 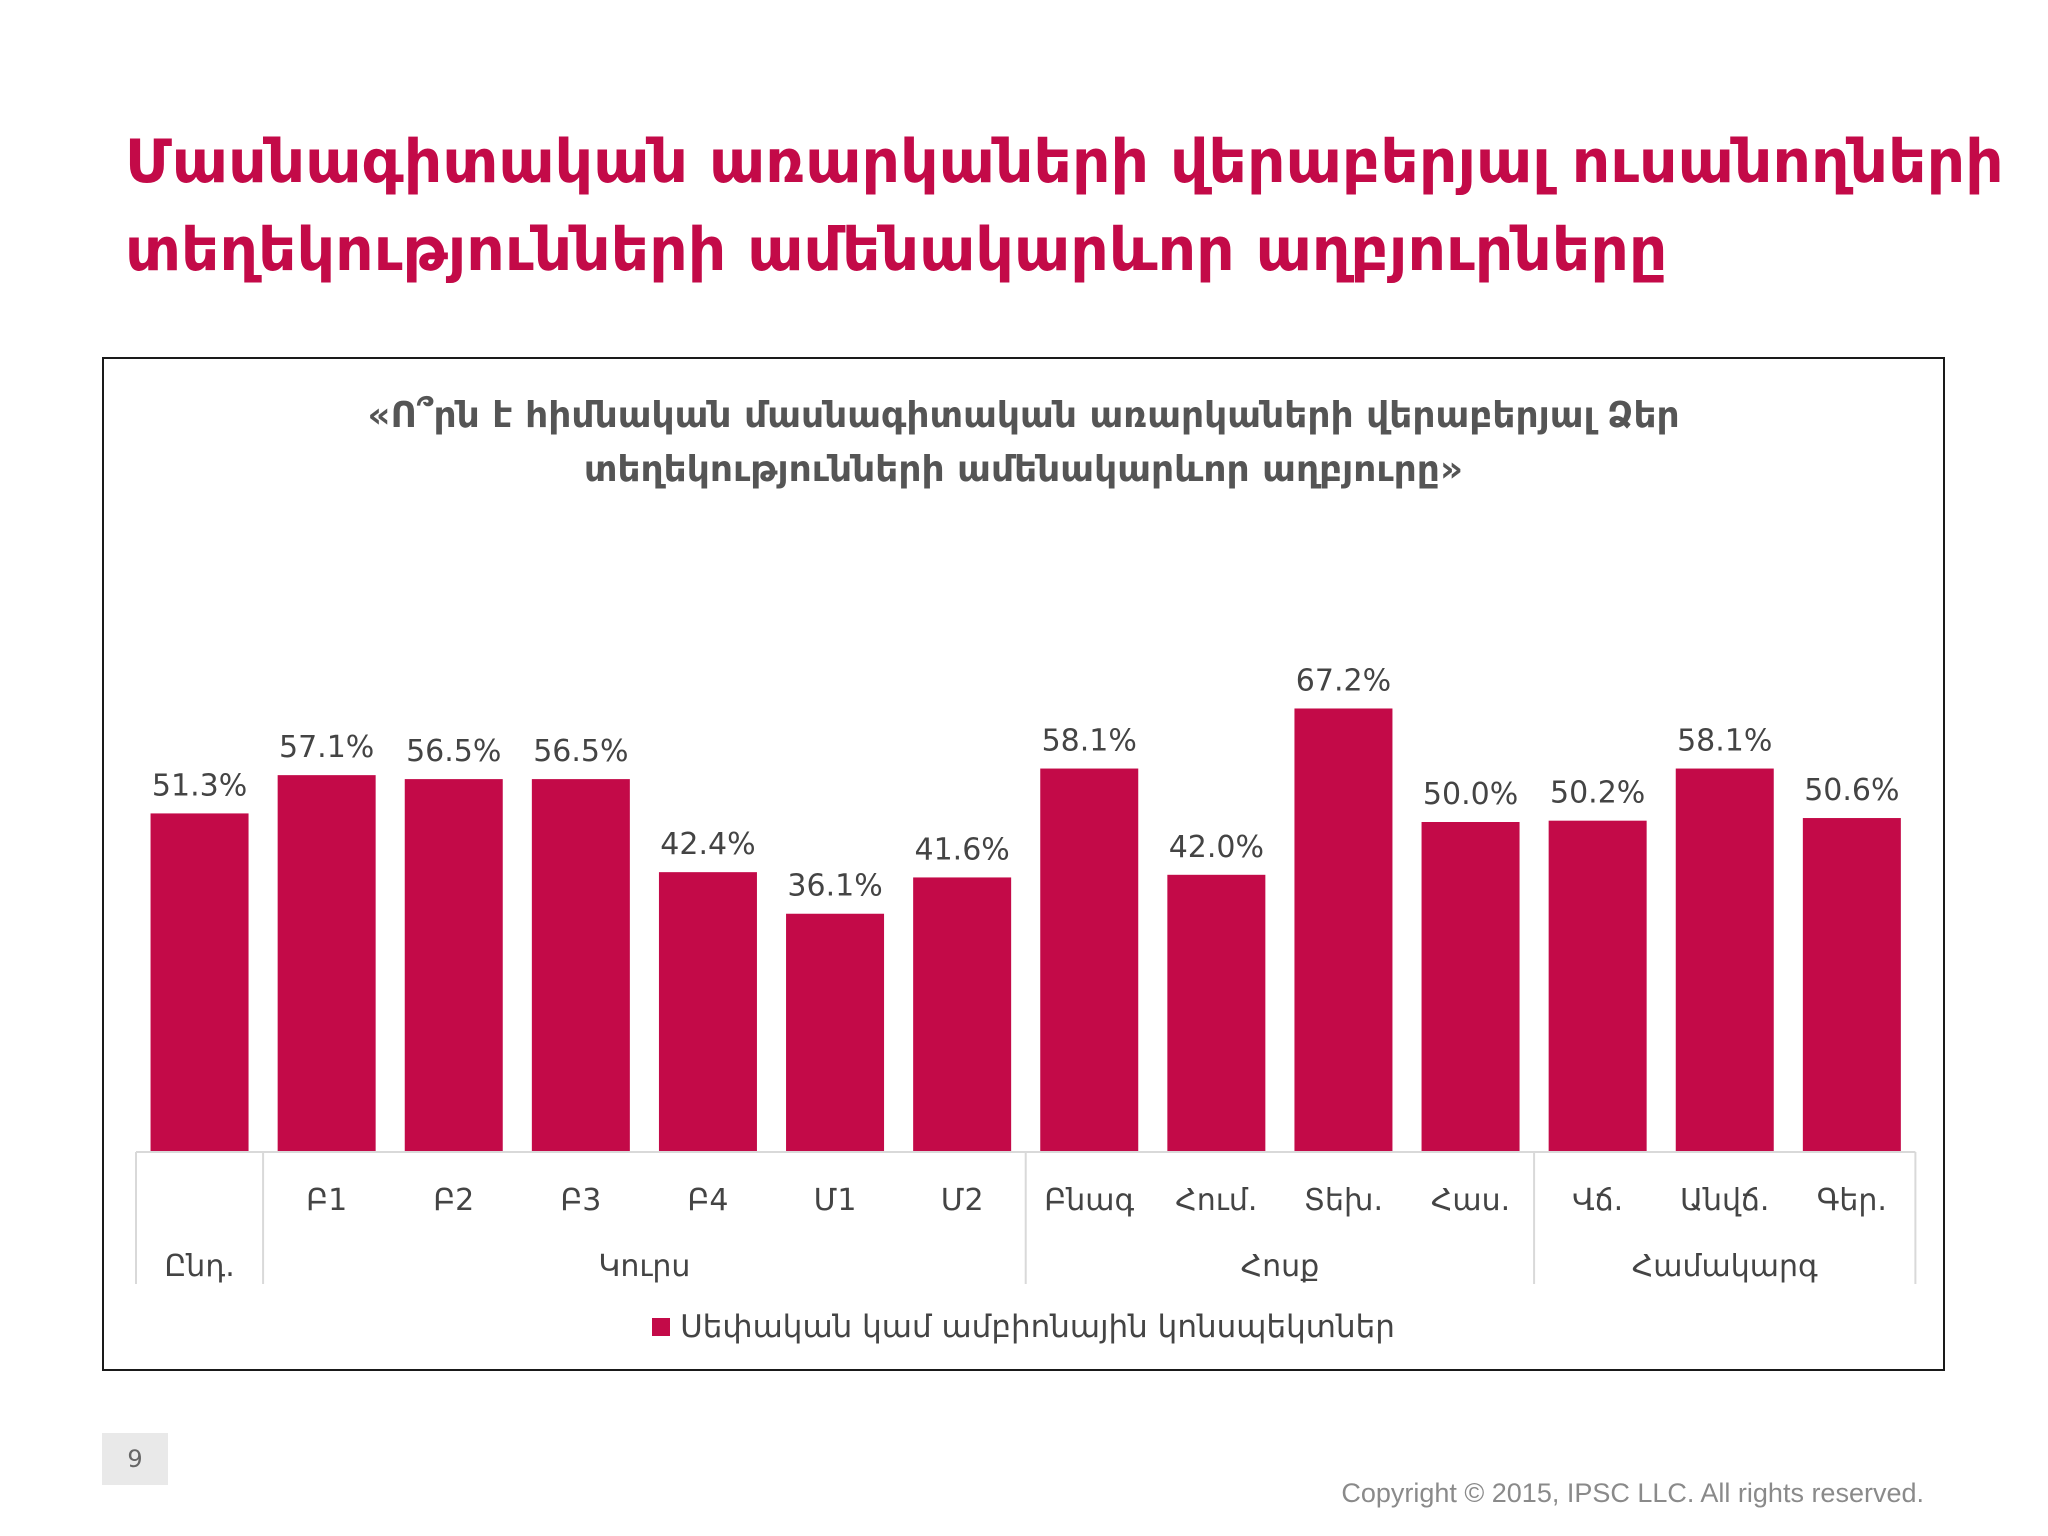 What do you see at coordinates (1725, 1266) in the screenshot?
I see `group-label-3: Համակարգ` at bounding box center [1725, 1266].